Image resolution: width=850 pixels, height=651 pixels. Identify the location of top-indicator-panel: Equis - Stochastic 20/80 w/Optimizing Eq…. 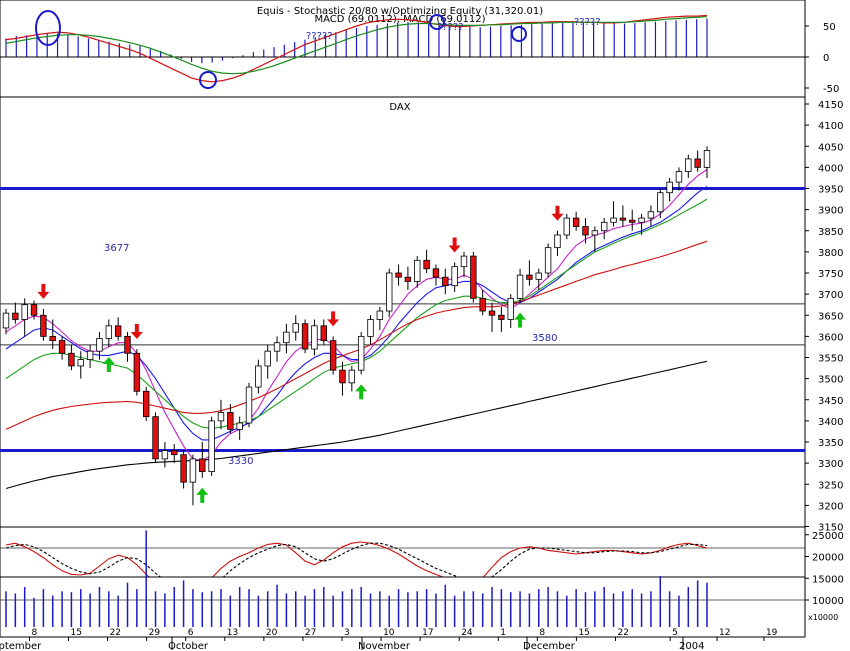
(419, 49).